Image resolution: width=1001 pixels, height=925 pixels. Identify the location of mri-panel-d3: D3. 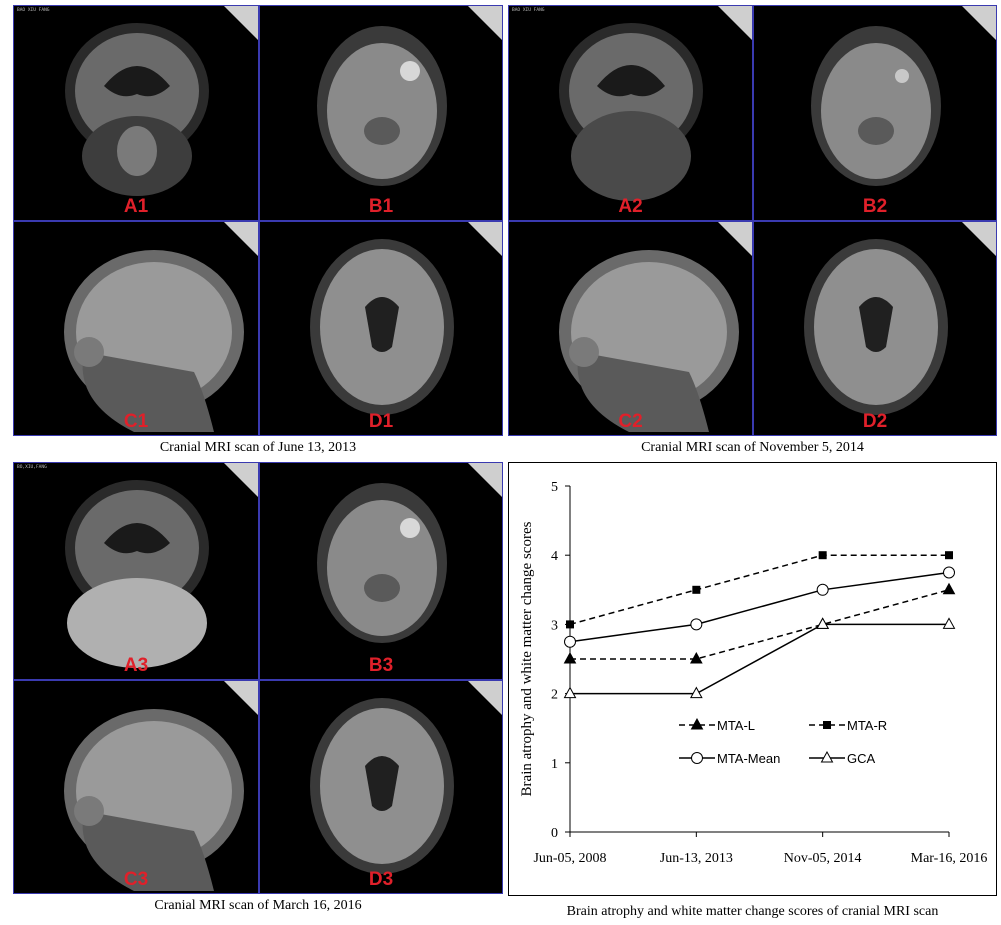
(381, 787).